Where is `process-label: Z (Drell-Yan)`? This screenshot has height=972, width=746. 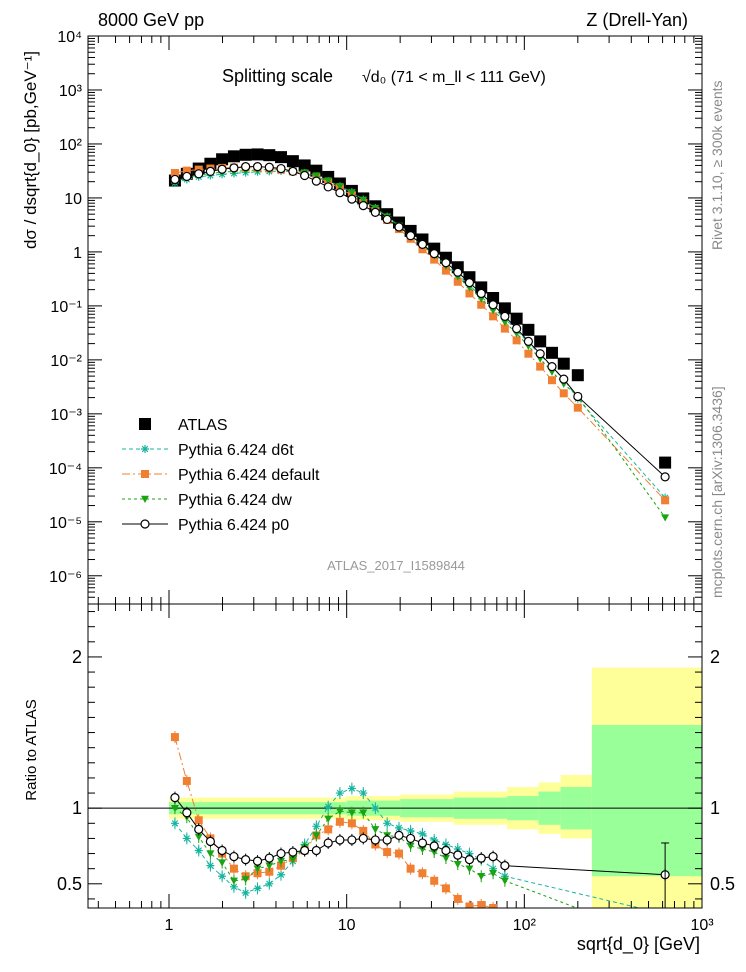
process-label: Z (Drell-Yan) is located at coordinates (637, 20).